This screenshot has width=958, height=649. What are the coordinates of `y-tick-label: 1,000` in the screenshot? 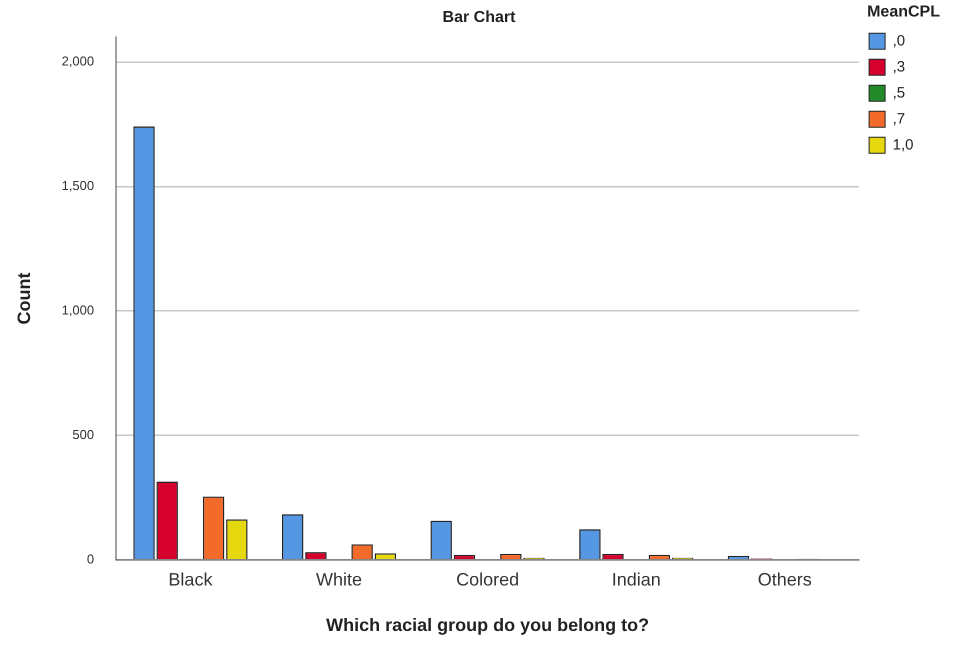 It's located at (78, 310).